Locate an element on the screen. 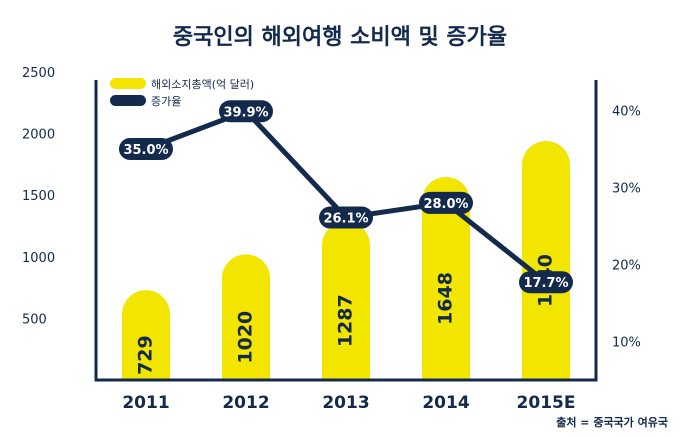 Image resolution: width=680 pixels, height=437 pixels. legend-label-bar: 해외소지총액(억 달러) is located at coordinates (202, 84).